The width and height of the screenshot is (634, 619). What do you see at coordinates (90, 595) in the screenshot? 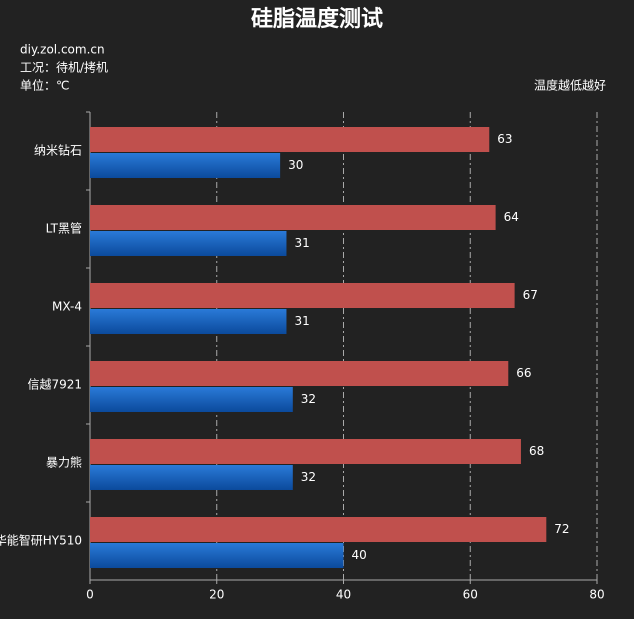
I see `x-tick-label: 0` at bounding box center [90, 595].